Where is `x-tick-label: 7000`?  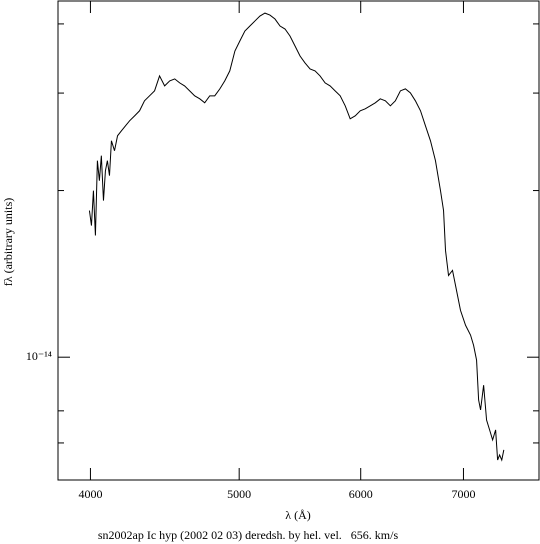 x-tick-label: 7000 is located at coordinates (463, 494).